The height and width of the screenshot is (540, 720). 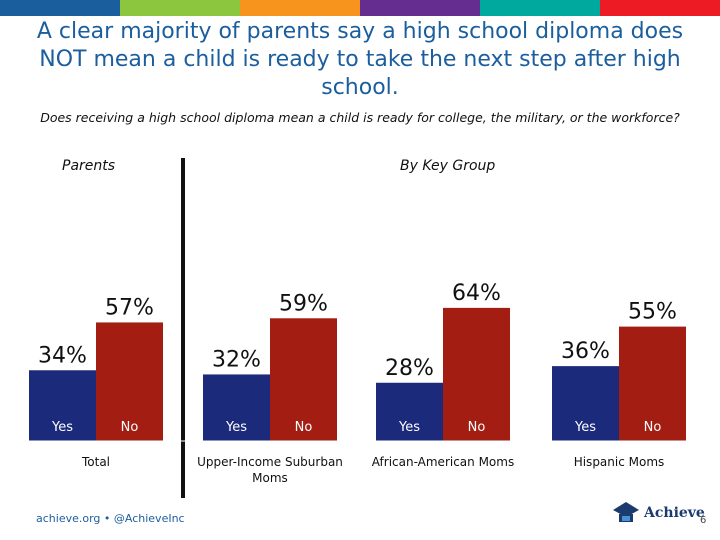 What do you see at coordinates (585, 351) in the screenshot?
I see `data-label: 36%` at bounding box center [585, 351].